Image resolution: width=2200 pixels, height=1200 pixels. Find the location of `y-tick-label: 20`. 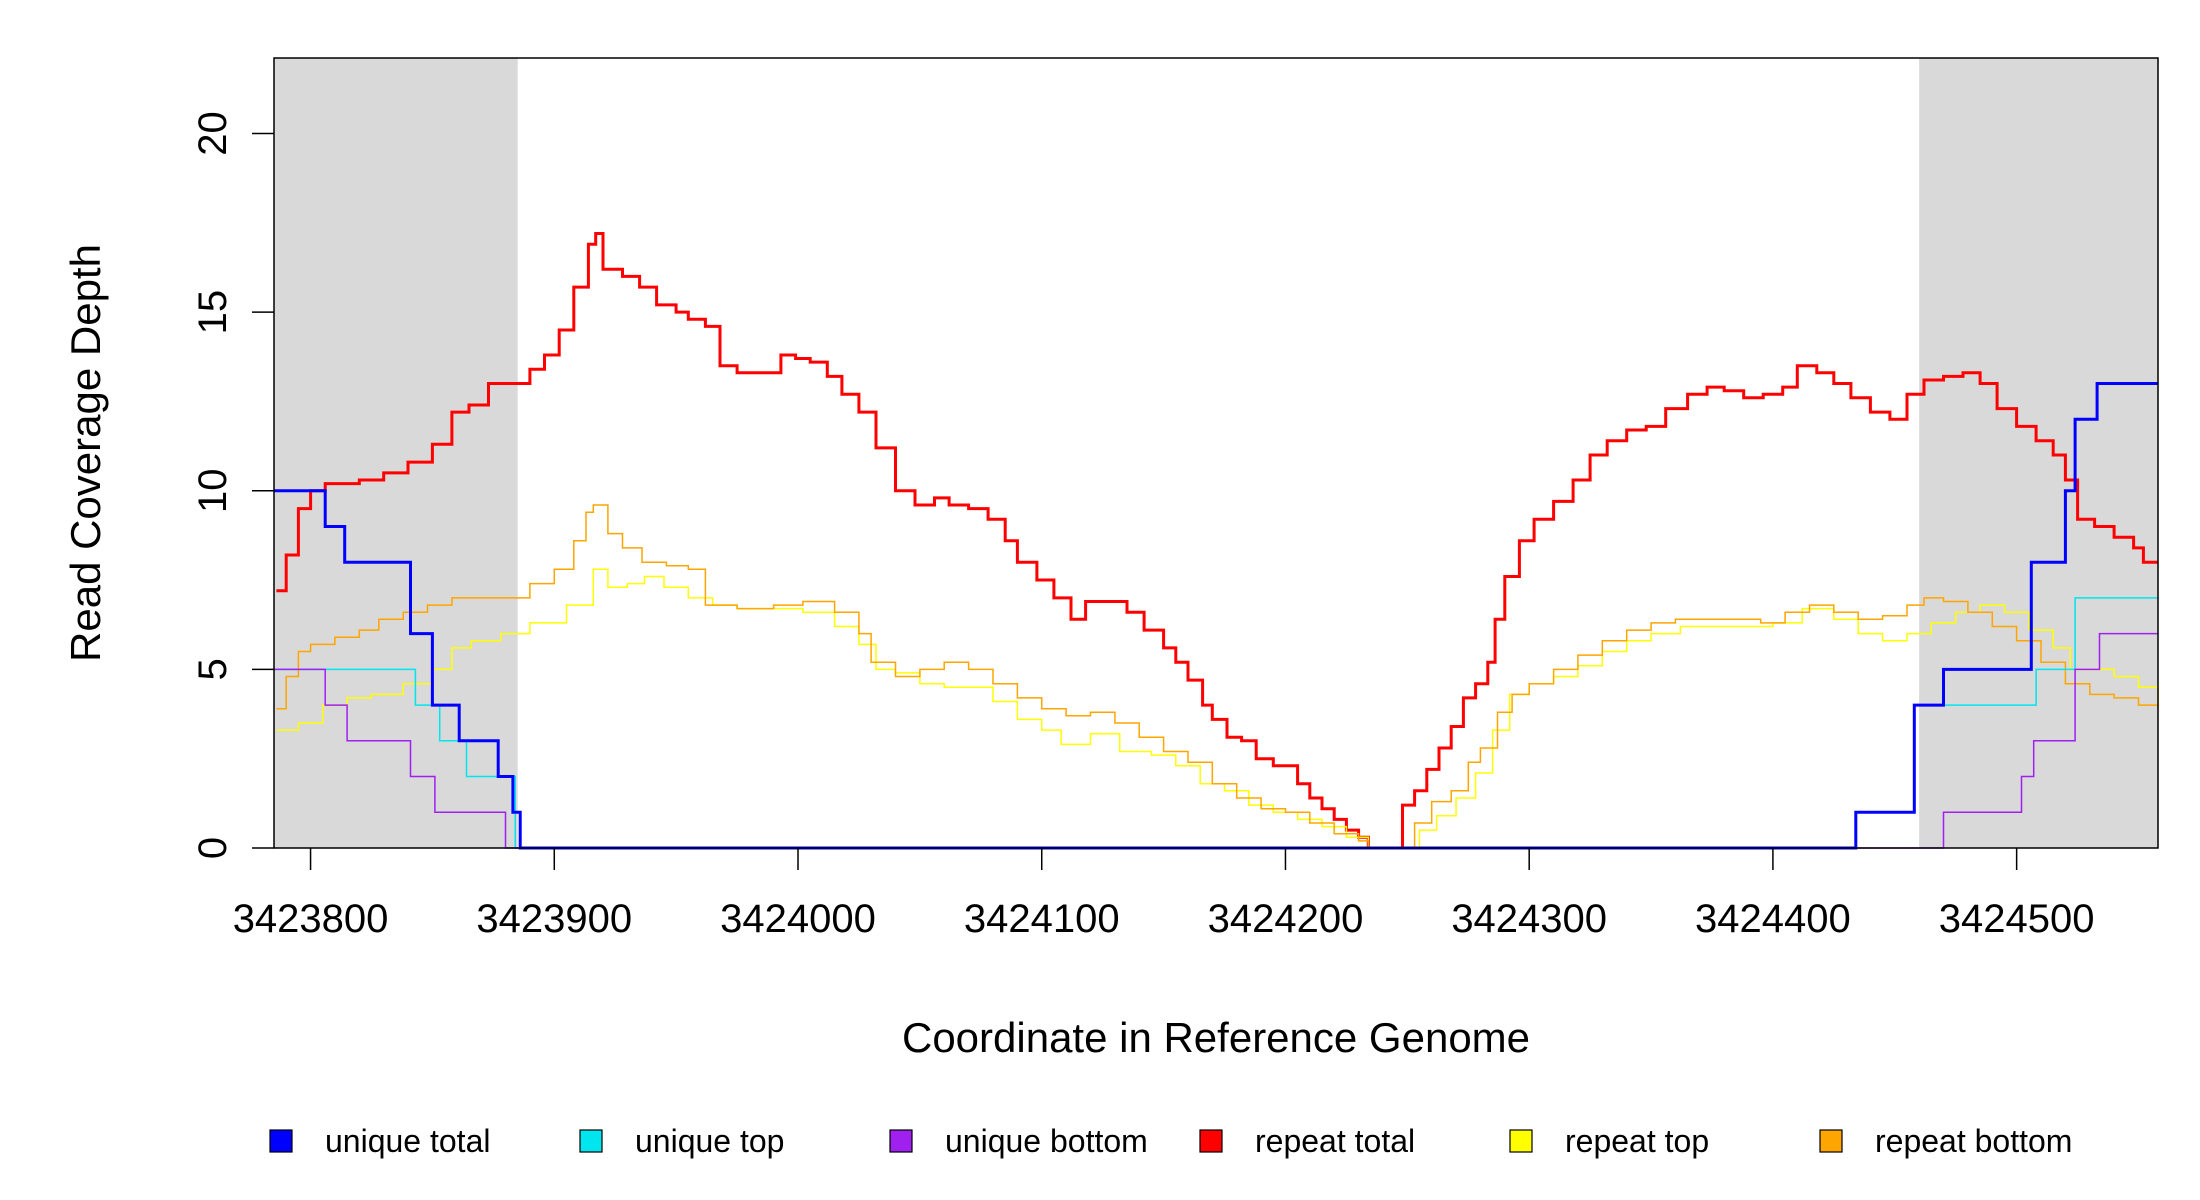

y-tick-label: 20 is located at coordinates (213, 133).